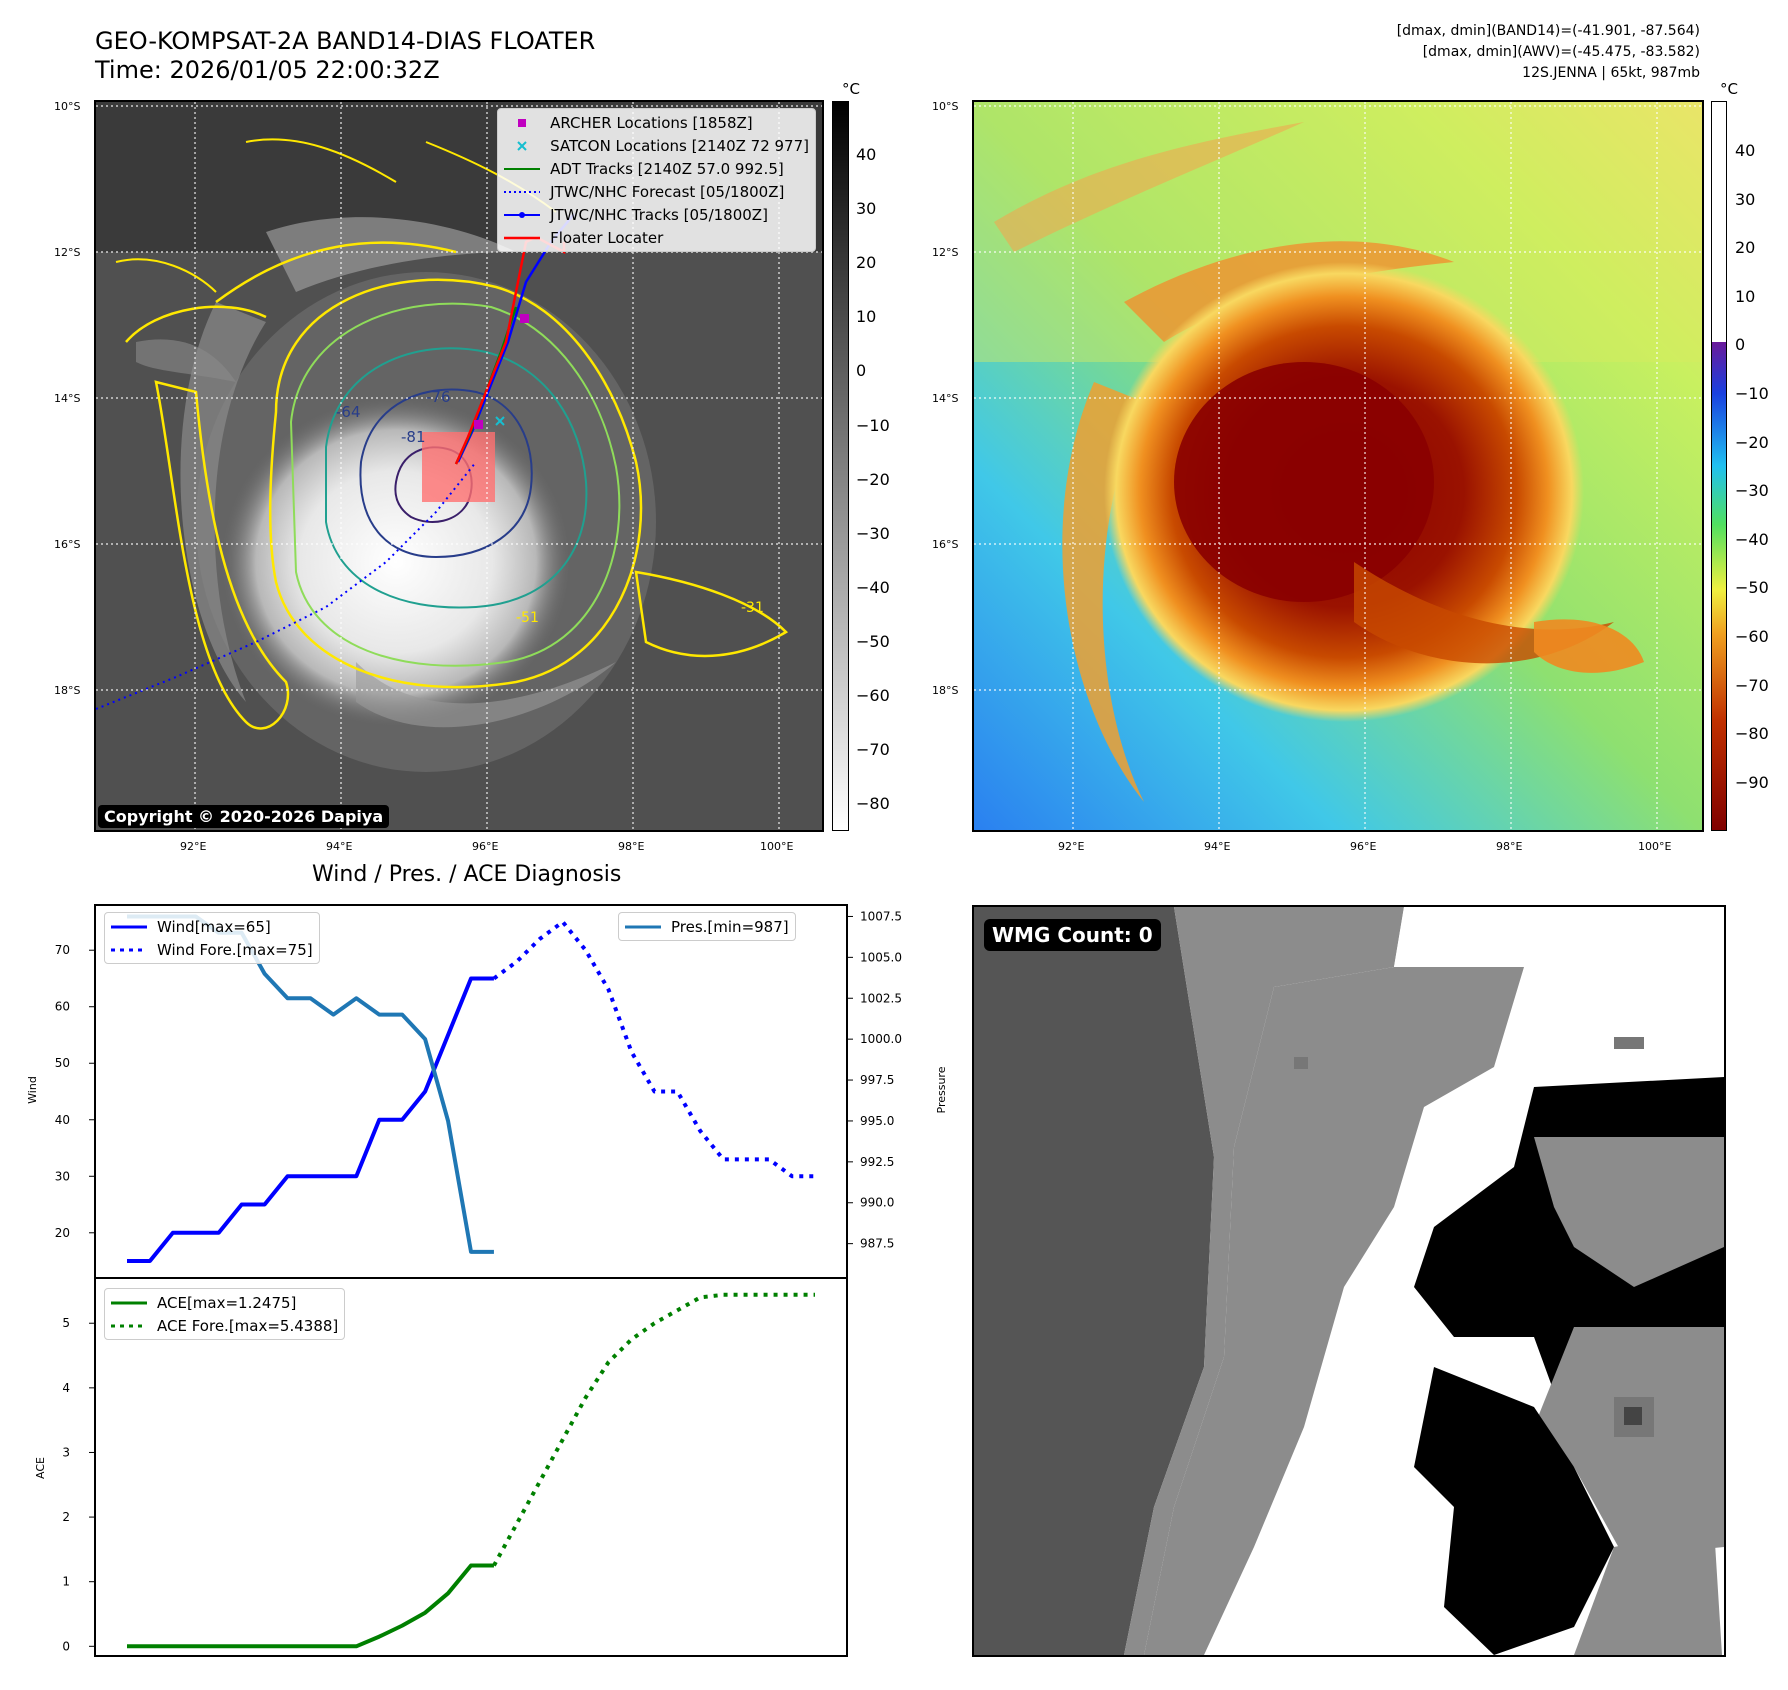 The height and width of the screenshot is (1690, 1788). I want to click on pressure-axis-label: Pressure, so click(941, 1089).